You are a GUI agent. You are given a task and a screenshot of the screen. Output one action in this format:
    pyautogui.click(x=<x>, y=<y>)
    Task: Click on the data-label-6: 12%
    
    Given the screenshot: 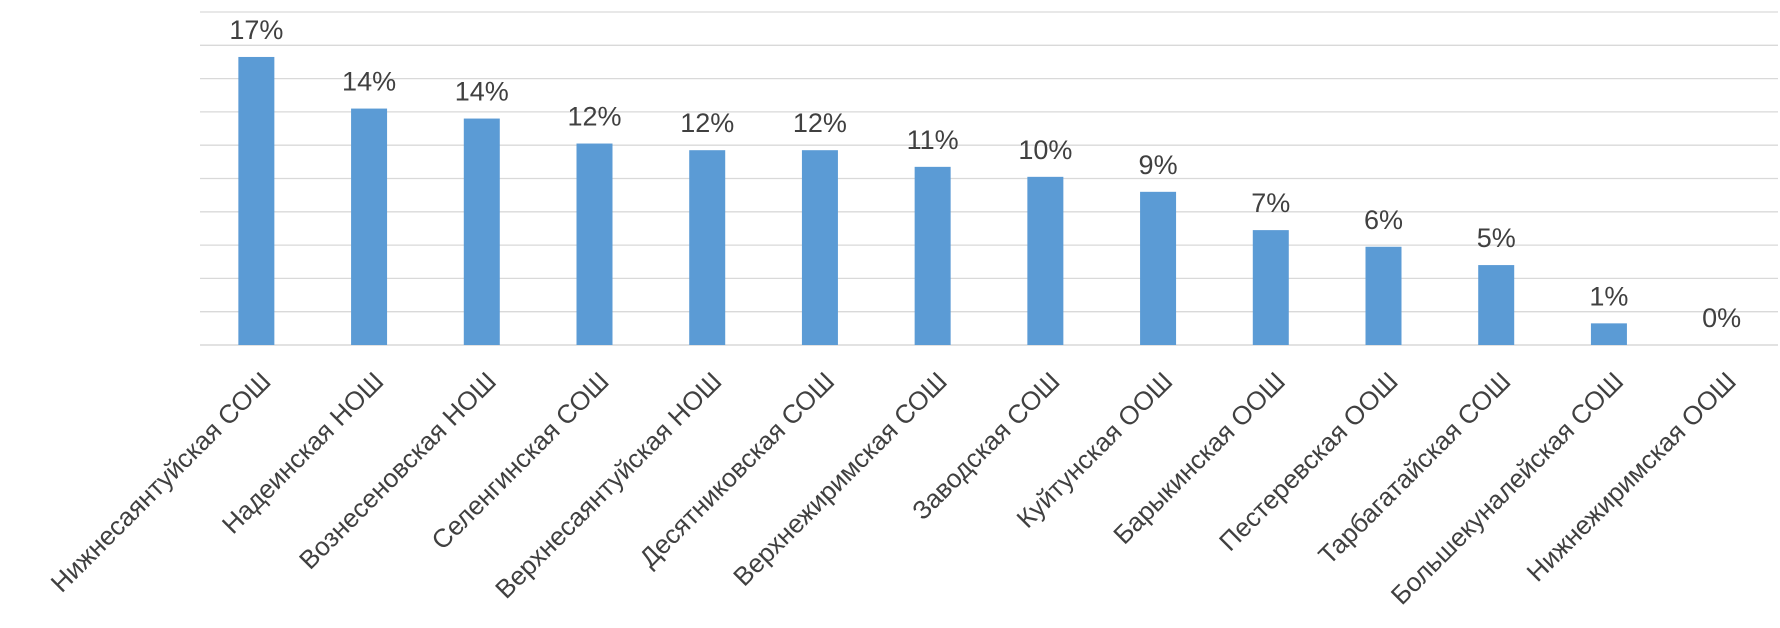 What is the action you would take?
    pyautogui.click(x=820, y=123)
    